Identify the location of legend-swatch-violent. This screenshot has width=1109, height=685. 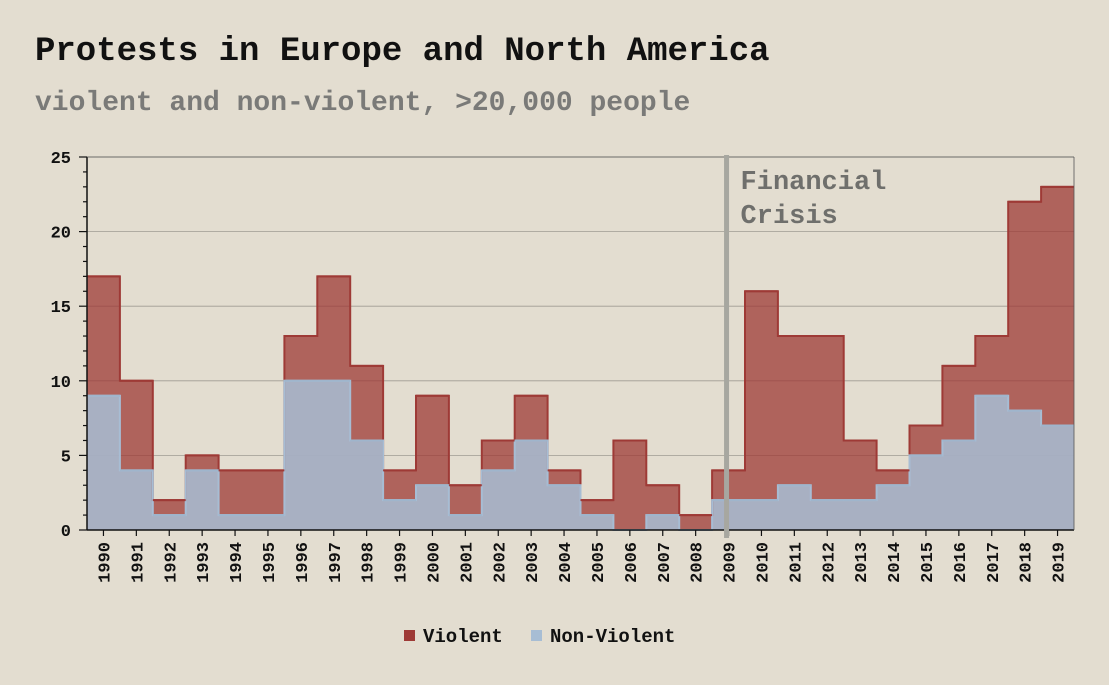
(409, 635).